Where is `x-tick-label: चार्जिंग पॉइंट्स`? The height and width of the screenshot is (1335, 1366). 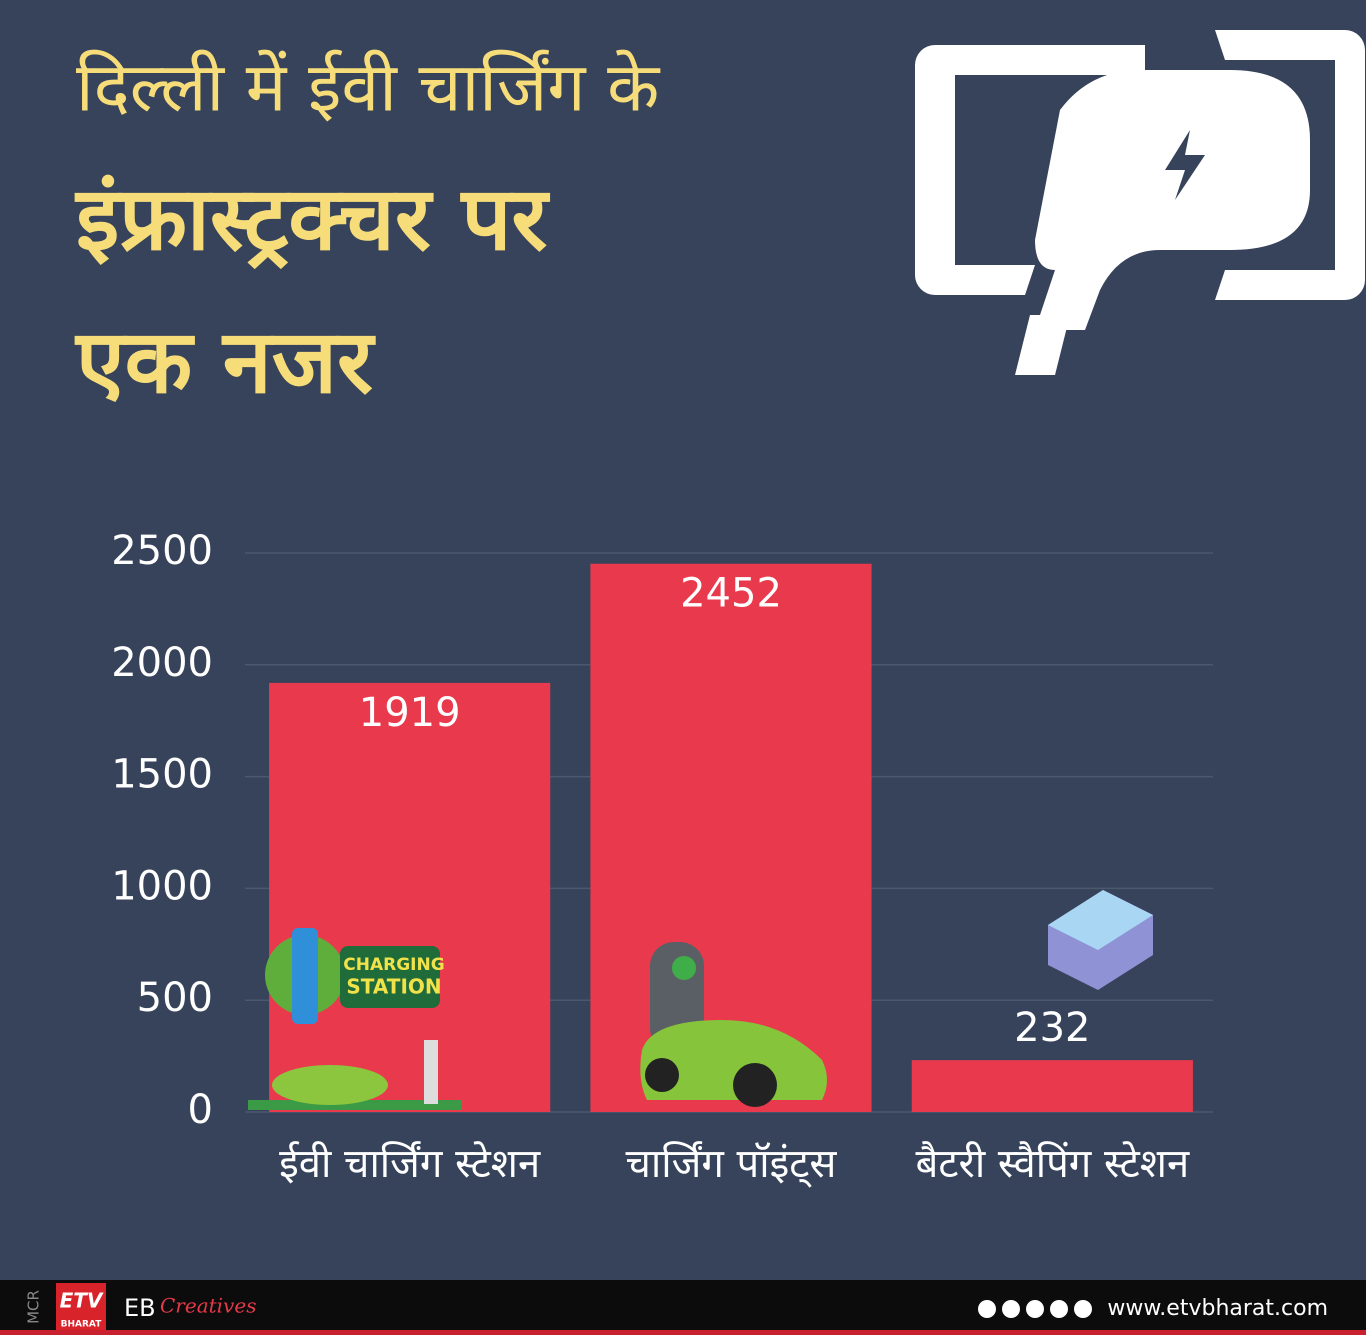 x-tick-label: चार्जिंग पॉइंट्स is located at coordinates (732, 1164).